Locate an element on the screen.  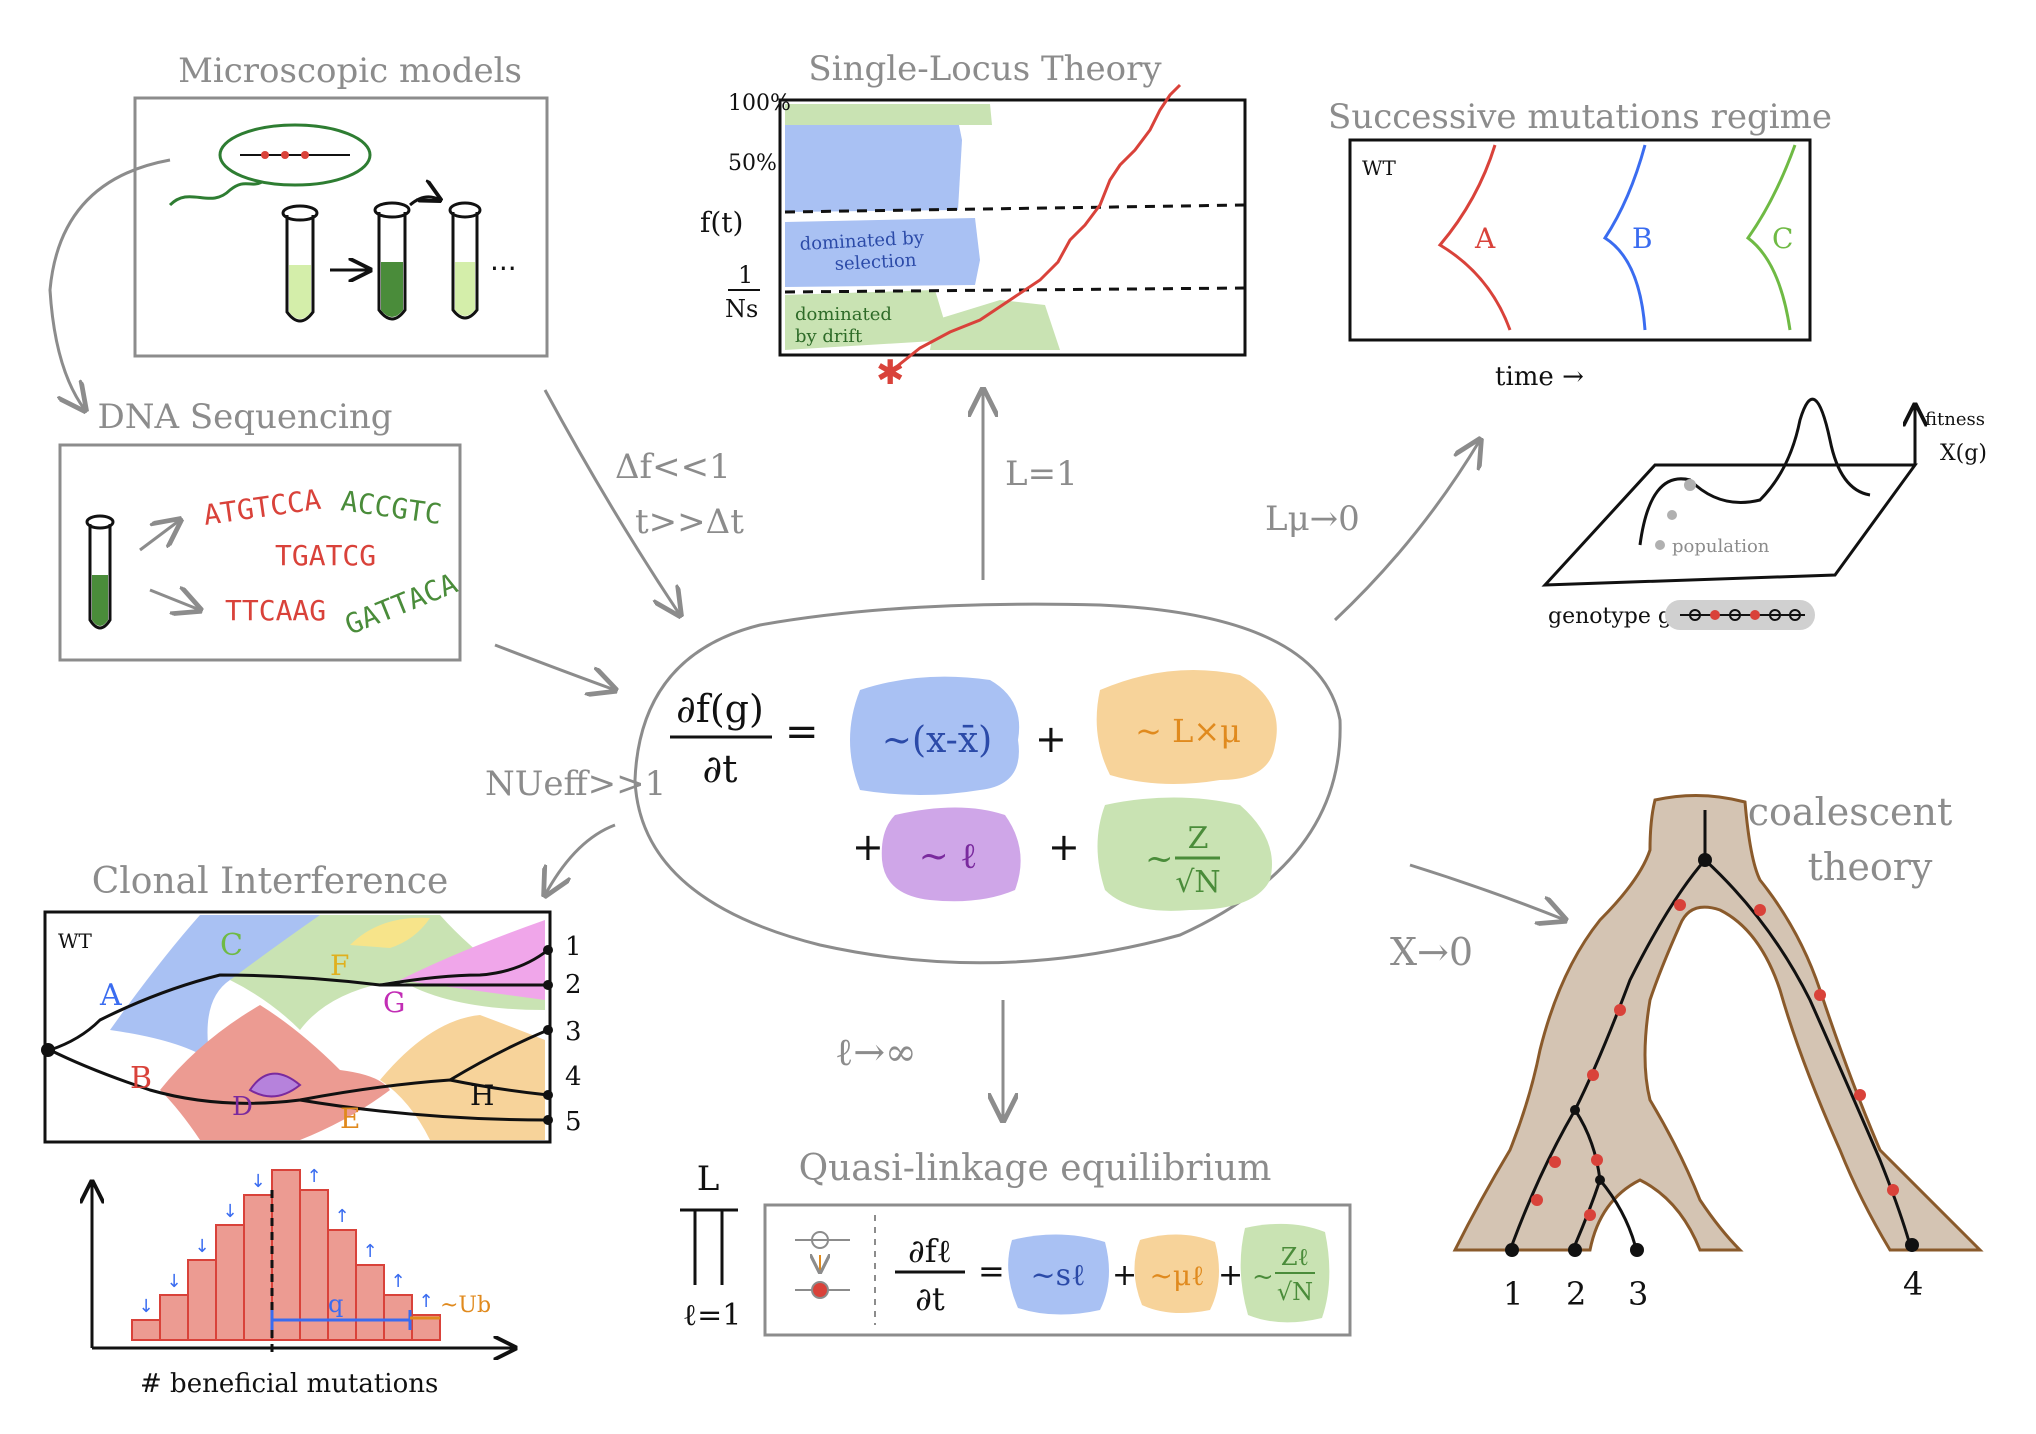
clone-f-label: F is located at coordinates (339, 965).